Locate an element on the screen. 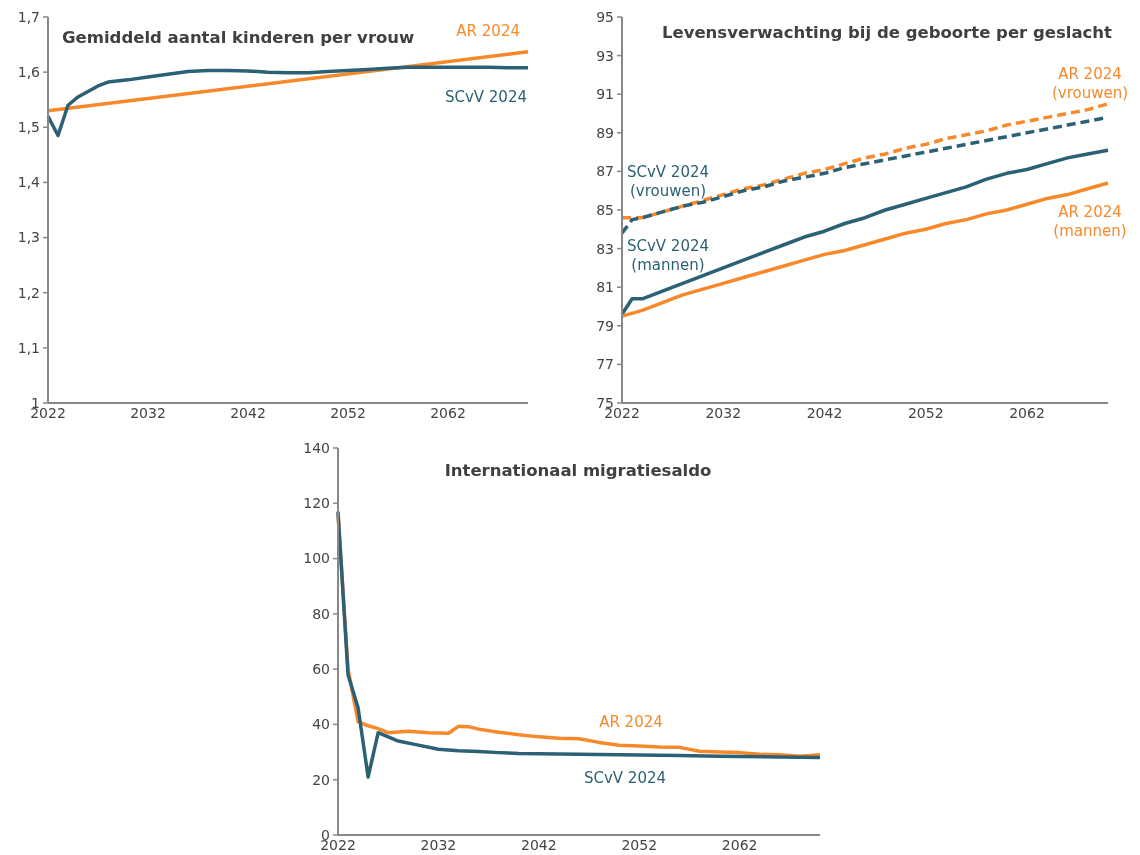 The width and height of the screenshot is (1140, 855). y-tick-label: 93 is located at coordinates (605, 55).